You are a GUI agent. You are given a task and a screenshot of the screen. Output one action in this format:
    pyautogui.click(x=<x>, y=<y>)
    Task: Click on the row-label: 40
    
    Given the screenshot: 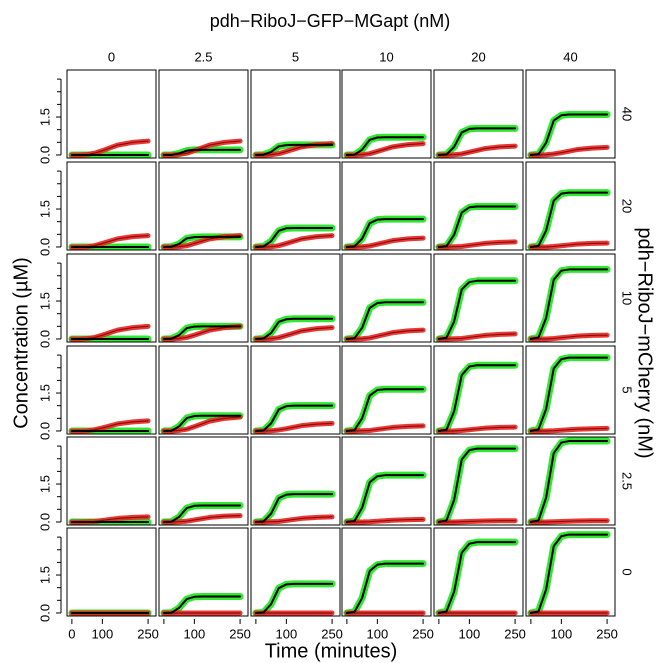 What is the action you would take?
    pyautogui.click(x=627, y=114)
    